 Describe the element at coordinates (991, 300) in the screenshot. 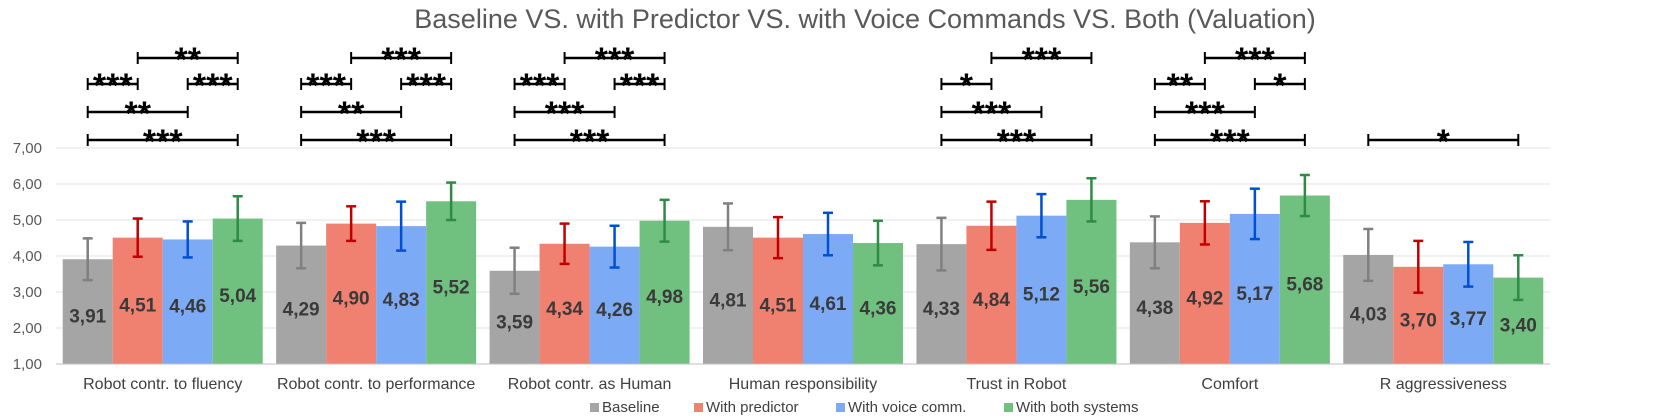

I see `data-label: 4,84` at that location.